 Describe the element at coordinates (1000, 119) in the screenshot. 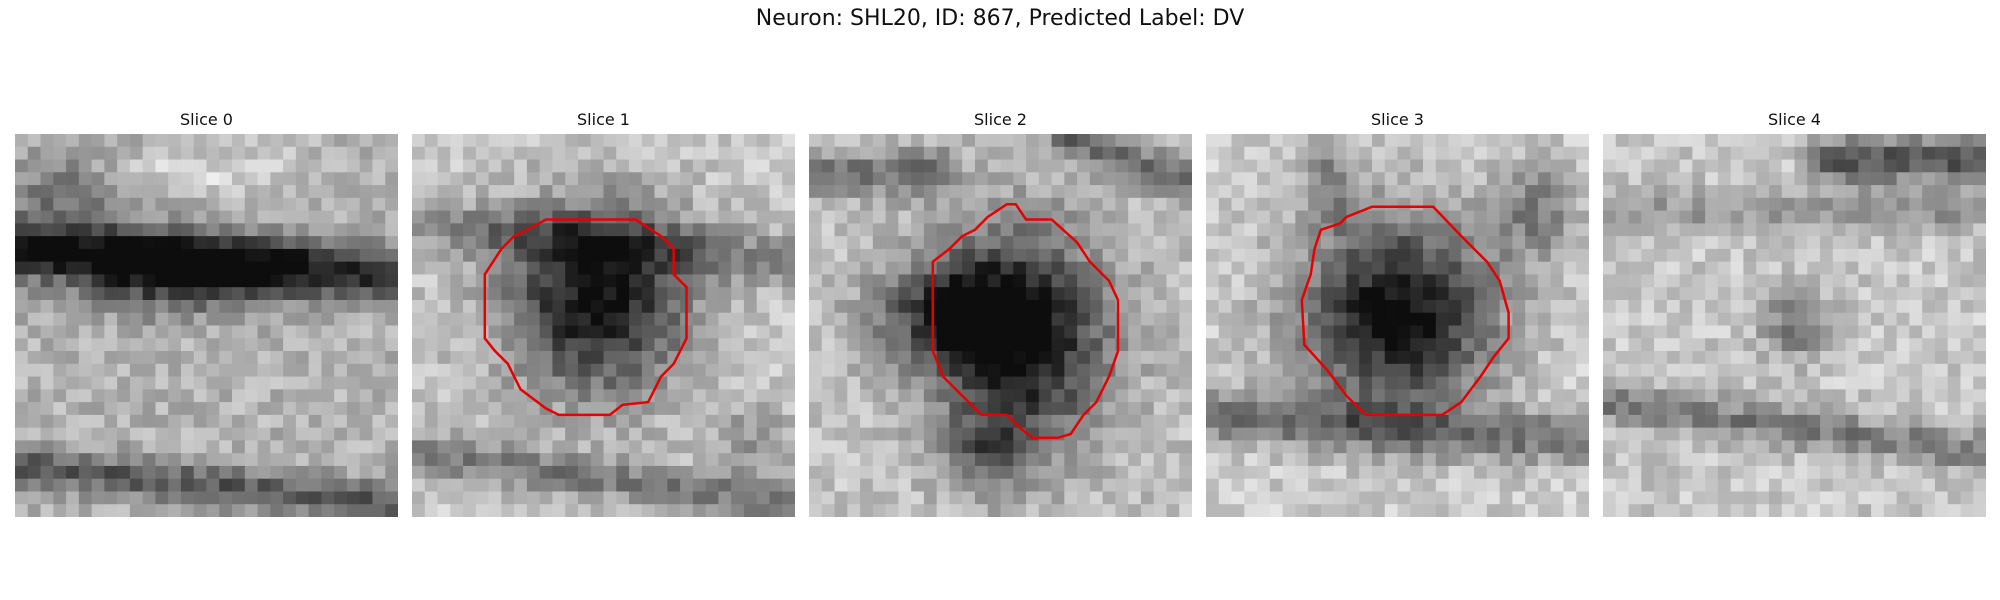

I see `panel-title-slice-2: Slice 2` at that location.